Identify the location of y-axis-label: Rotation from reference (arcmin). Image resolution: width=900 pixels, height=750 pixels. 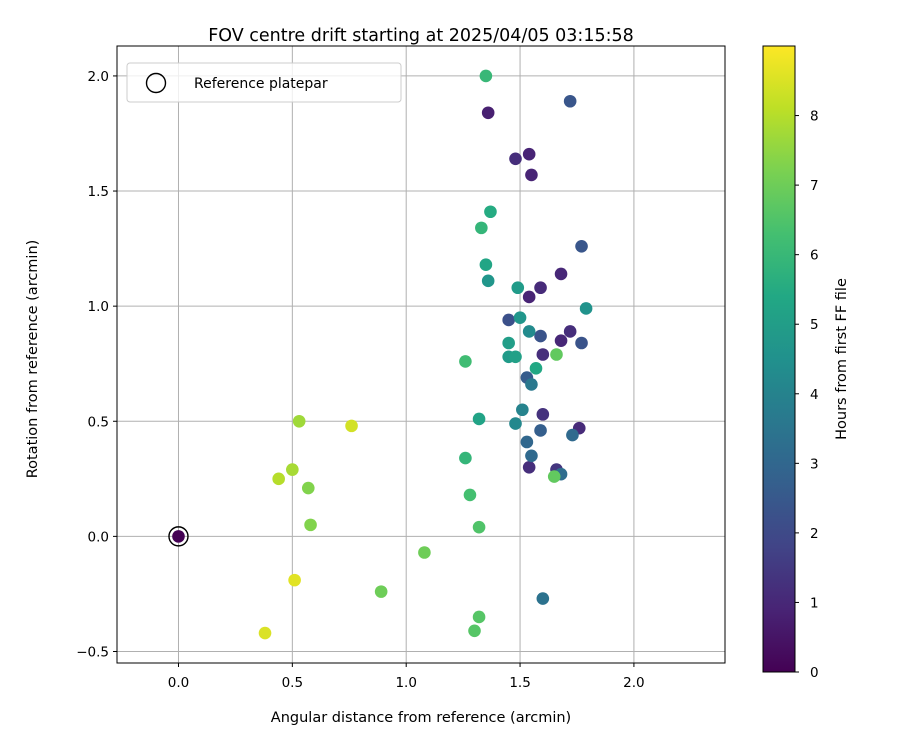
(33, 359).